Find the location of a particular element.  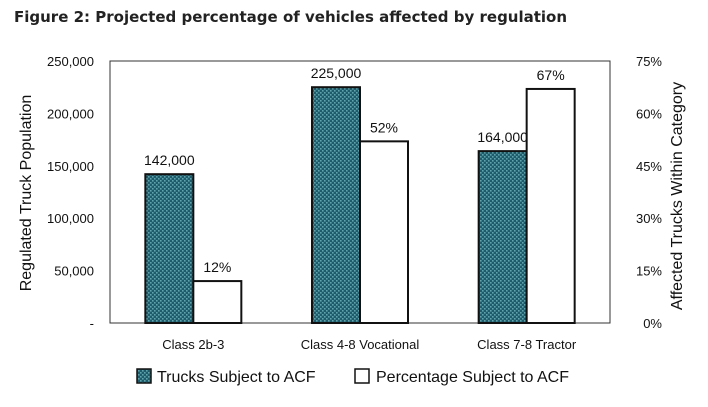

y-axis-tick-label: - is located at coordinates (92, 323).